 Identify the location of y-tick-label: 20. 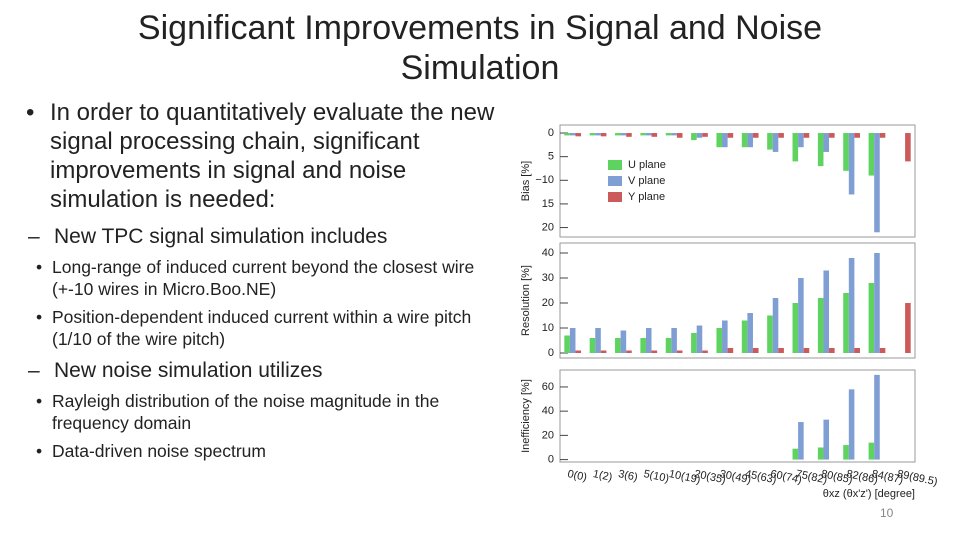
(548, 303).